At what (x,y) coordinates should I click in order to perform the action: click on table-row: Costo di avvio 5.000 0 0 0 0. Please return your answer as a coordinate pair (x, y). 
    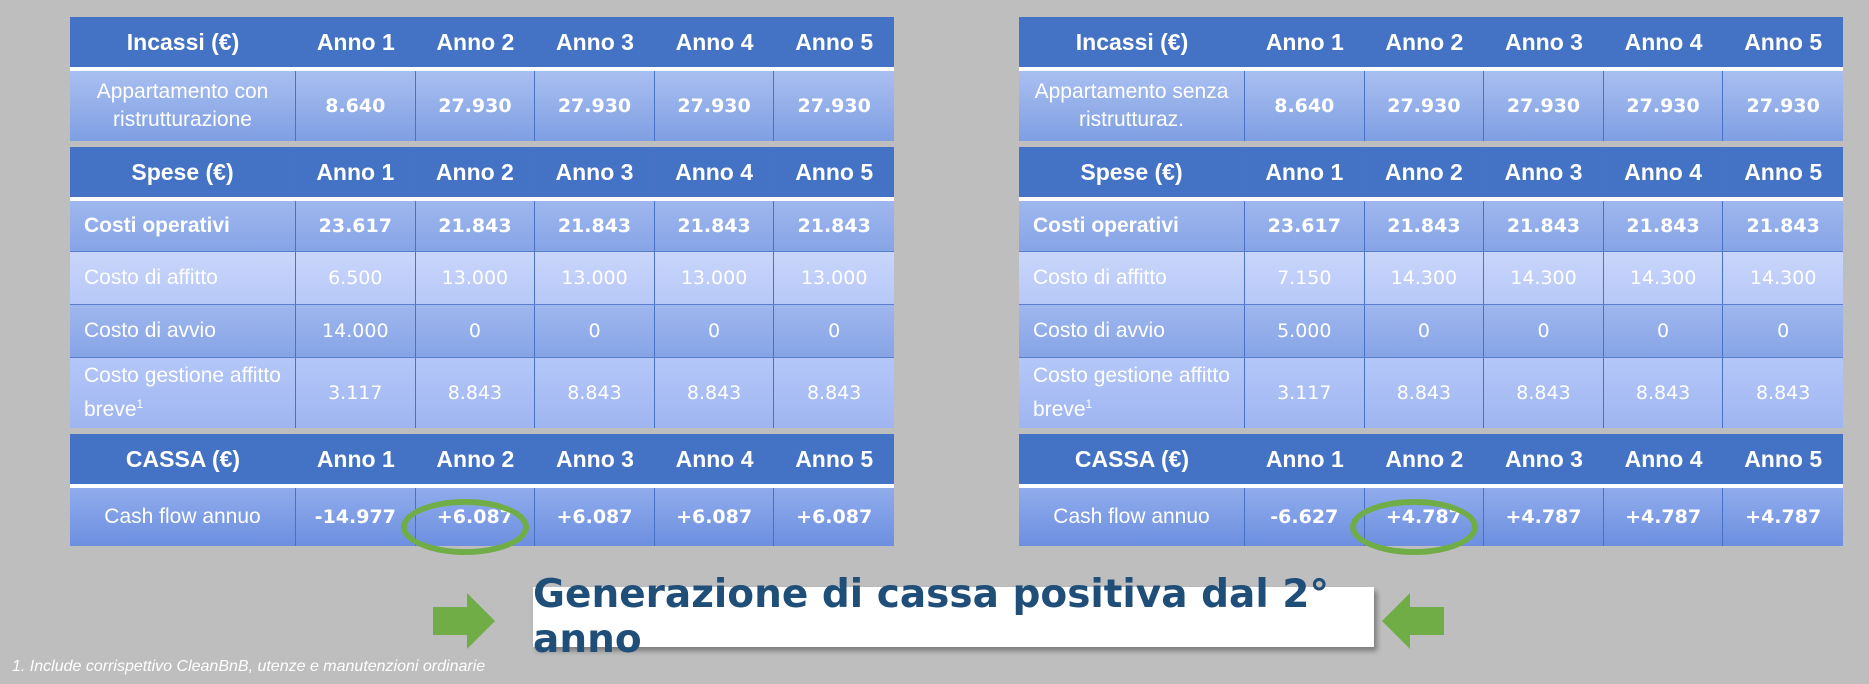
    Looking at the image, I should click on (1431, 331).